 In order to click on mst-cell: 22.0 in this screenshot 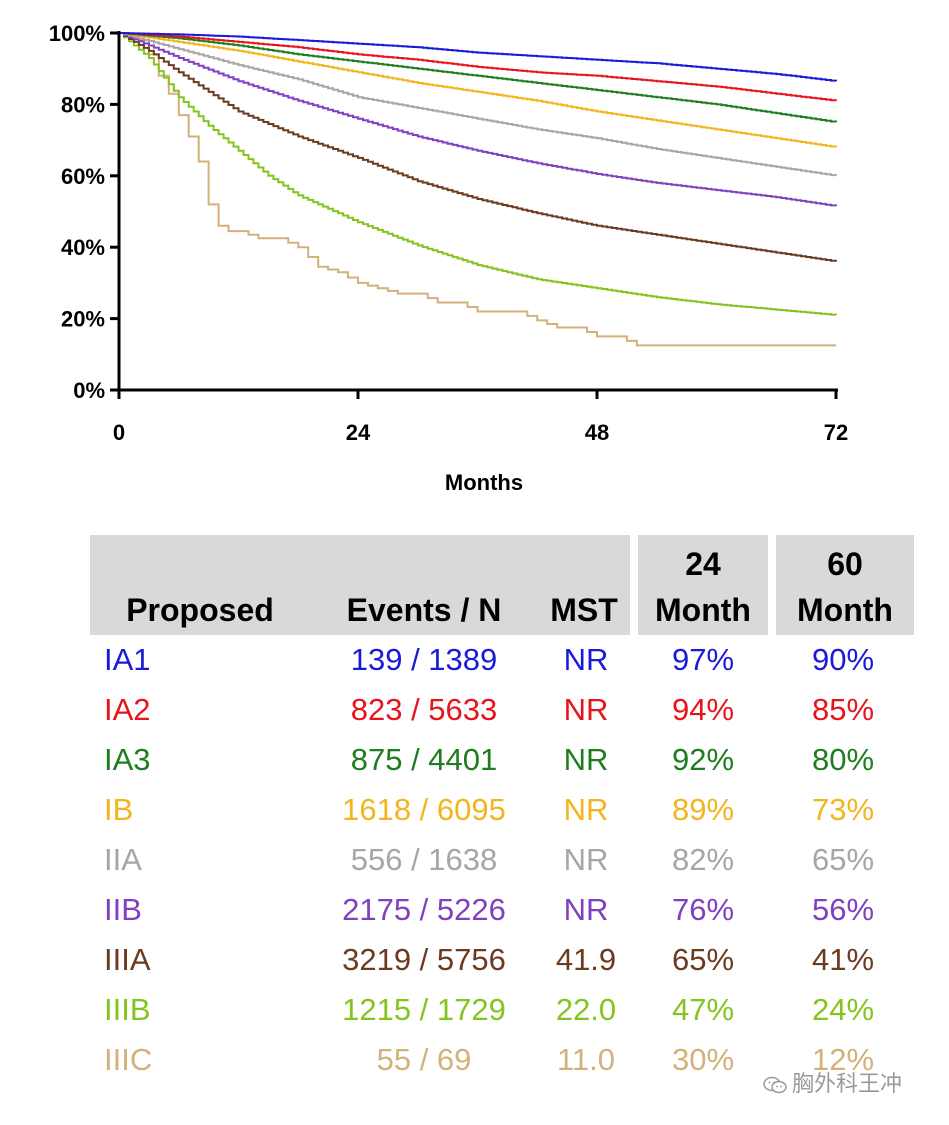, I will do `click(586, 1009)`.